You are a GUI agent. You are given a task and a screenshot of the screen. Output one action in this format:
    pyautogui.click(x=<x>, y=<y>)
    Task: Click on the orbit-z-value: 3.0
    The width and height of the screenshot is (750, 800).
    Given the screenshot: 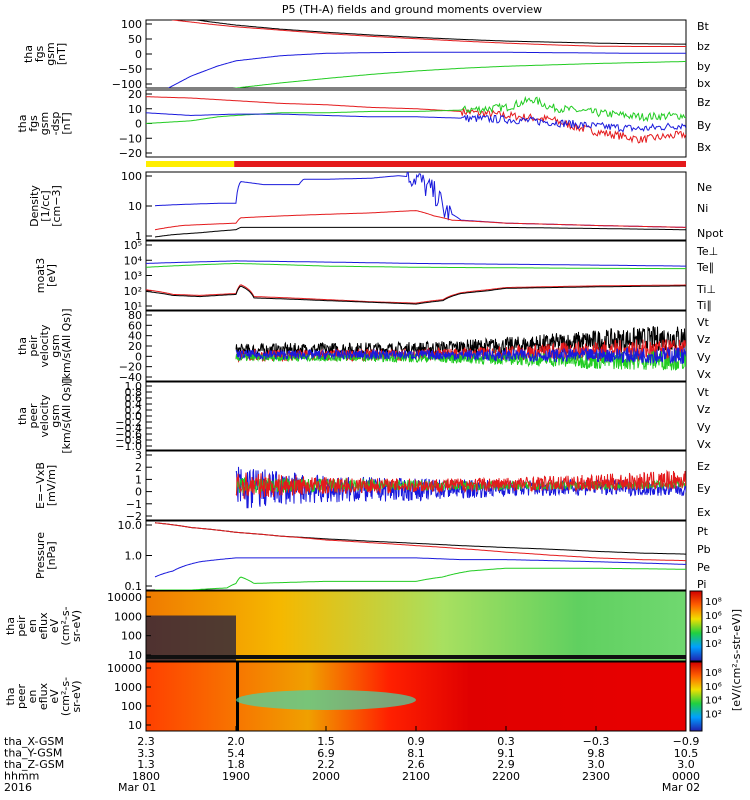 What is the action you would take?
    pyautogui.click(x=596, y=764)
    